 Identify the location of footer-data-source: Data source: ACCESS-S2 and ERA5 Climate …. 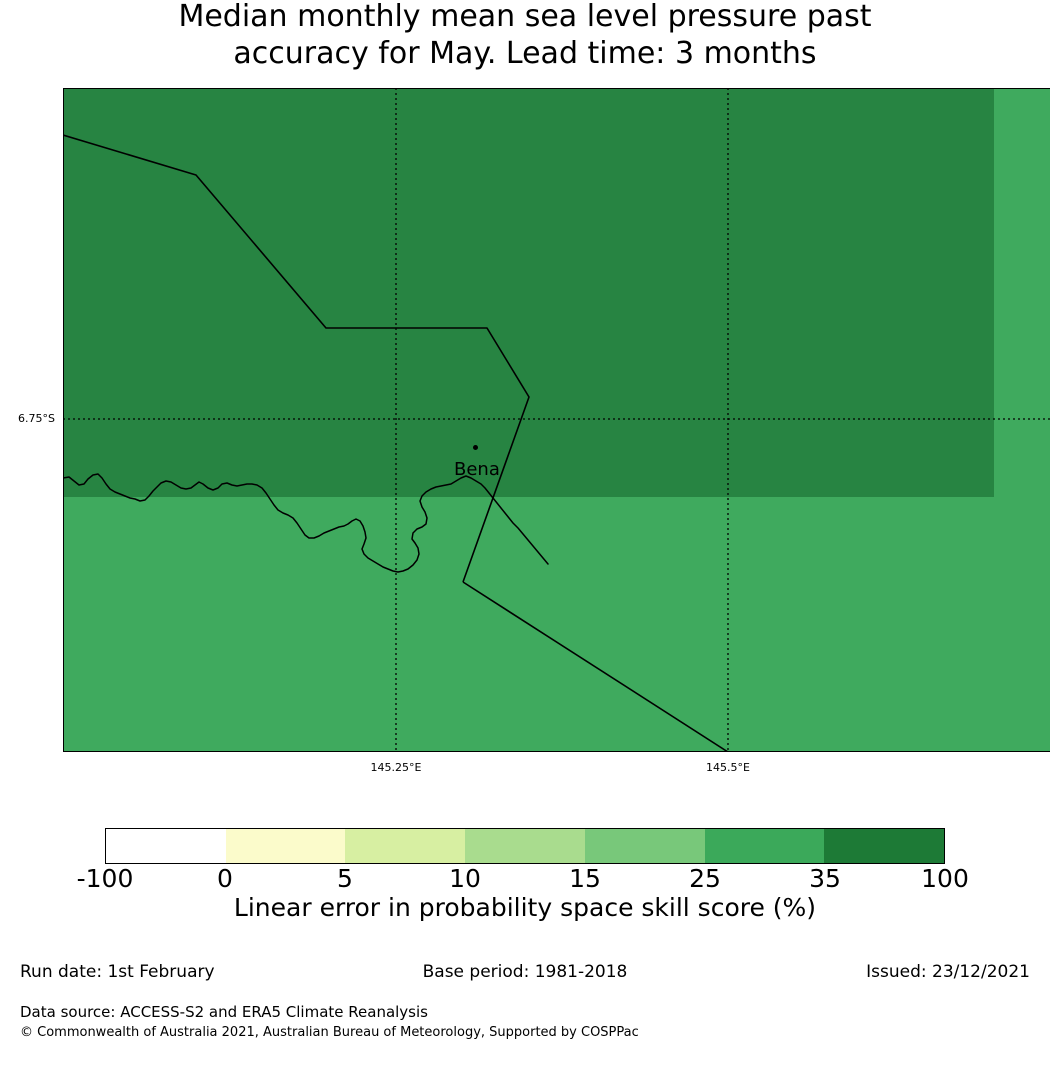
(224, 1012).